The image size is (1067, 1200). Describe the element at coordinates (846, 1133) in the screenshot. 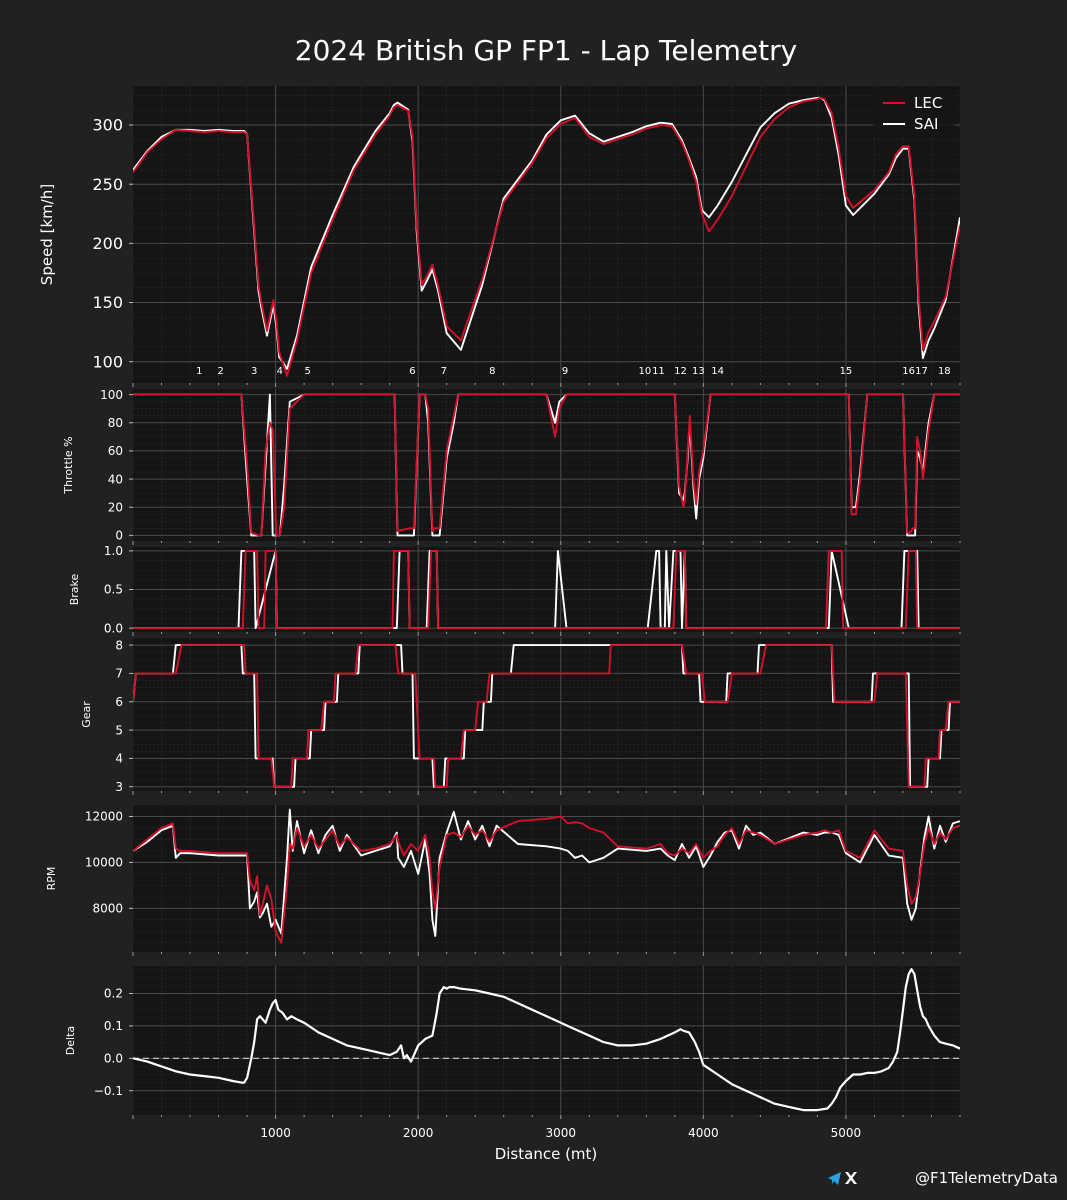

I see `x-tick-label: 5000` at that location.